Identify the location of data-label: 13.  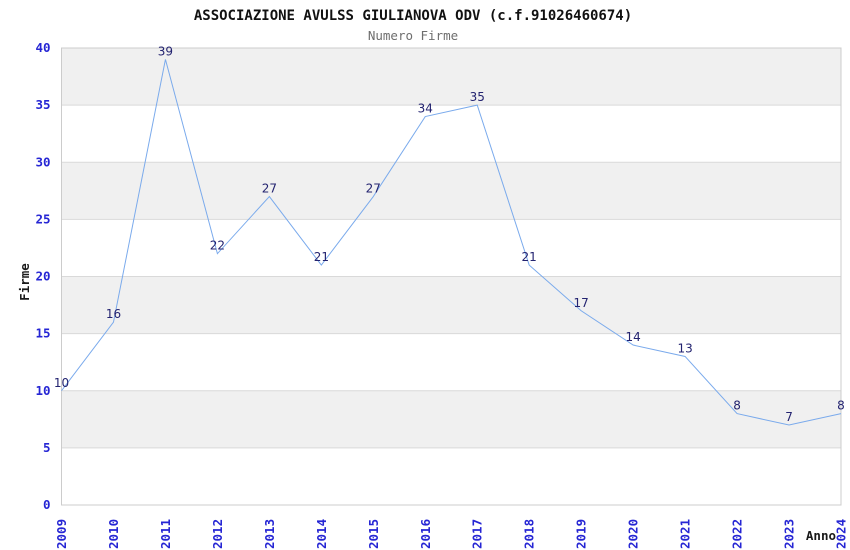
(684, 348).